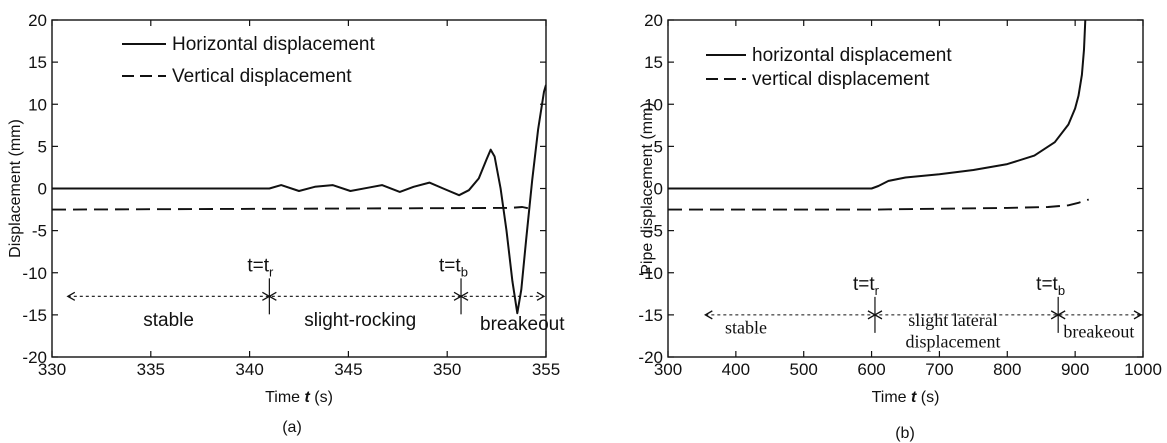 The width and height of the screenshot is (1167, 443). Describe the element at coordinates (249, 369) in the screenshot. I see `x-tick-label: 340` at that location.